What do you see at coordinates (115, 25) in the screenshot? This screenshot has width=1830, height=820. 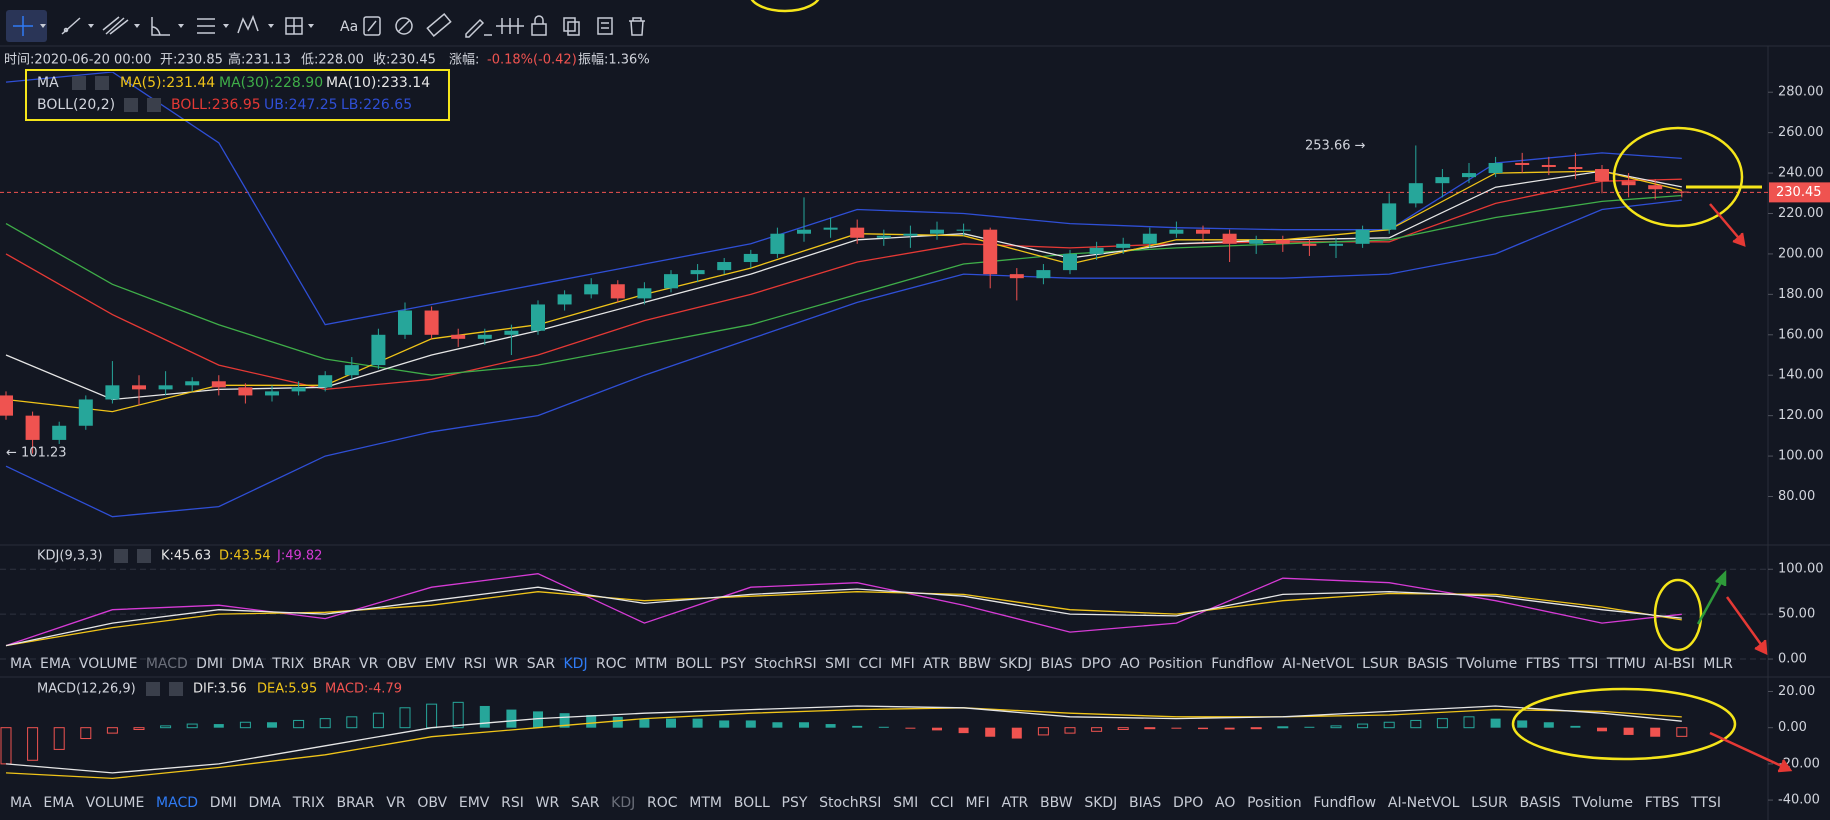 I see `channel-tool` at bounding box center [115, 25].